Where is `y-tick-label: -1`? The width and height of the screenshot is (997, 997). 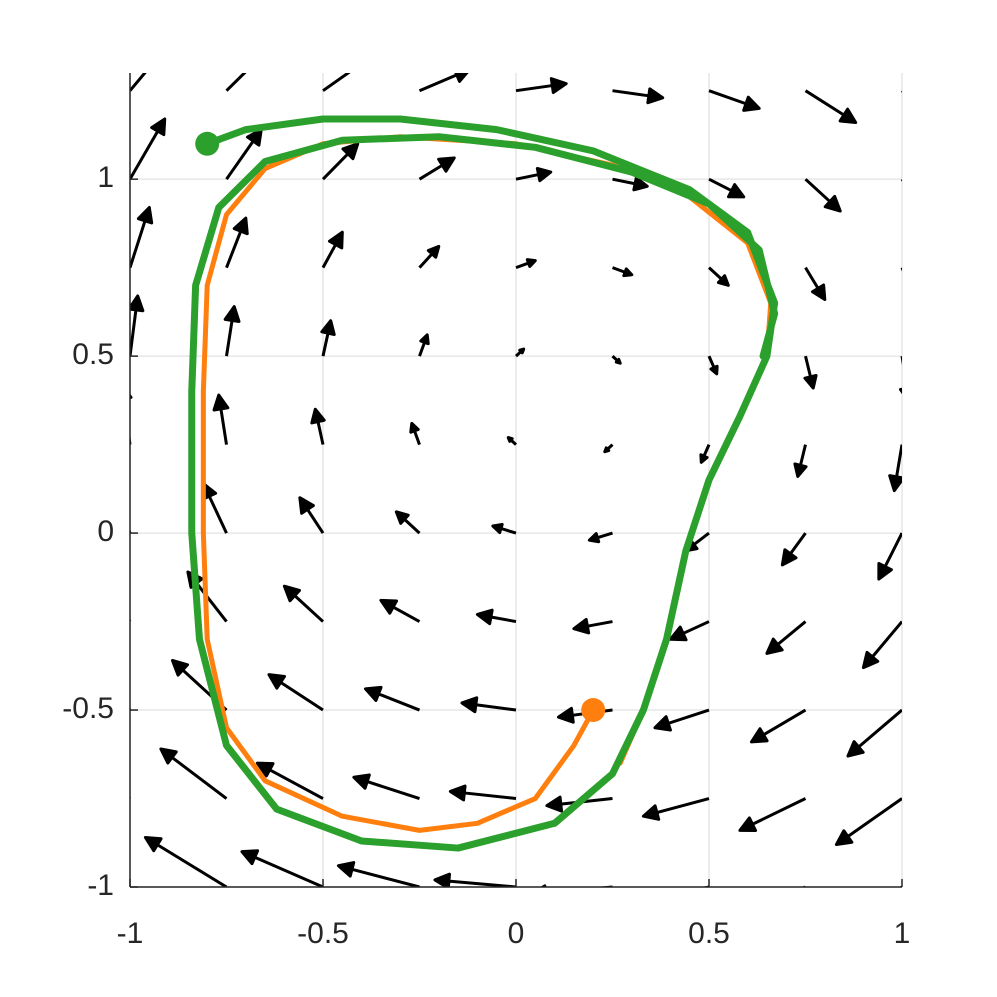
y-tick-label: -1 is located at coordinates (100, 885).